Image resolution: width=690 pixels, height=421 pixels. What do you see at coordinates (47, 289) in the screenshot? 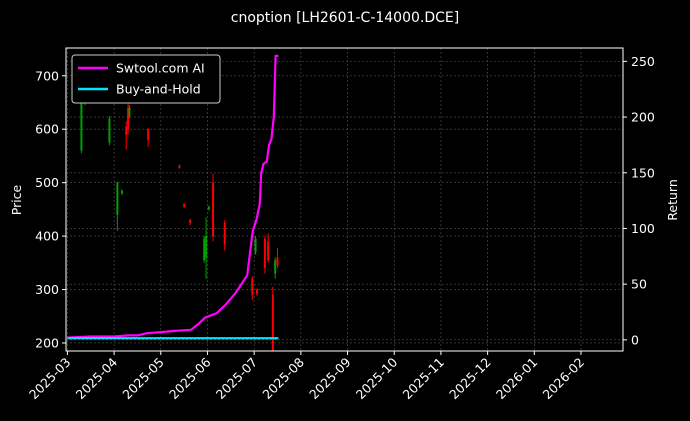
I see `y-tick-label: 300` at bounding box center [47, 289].